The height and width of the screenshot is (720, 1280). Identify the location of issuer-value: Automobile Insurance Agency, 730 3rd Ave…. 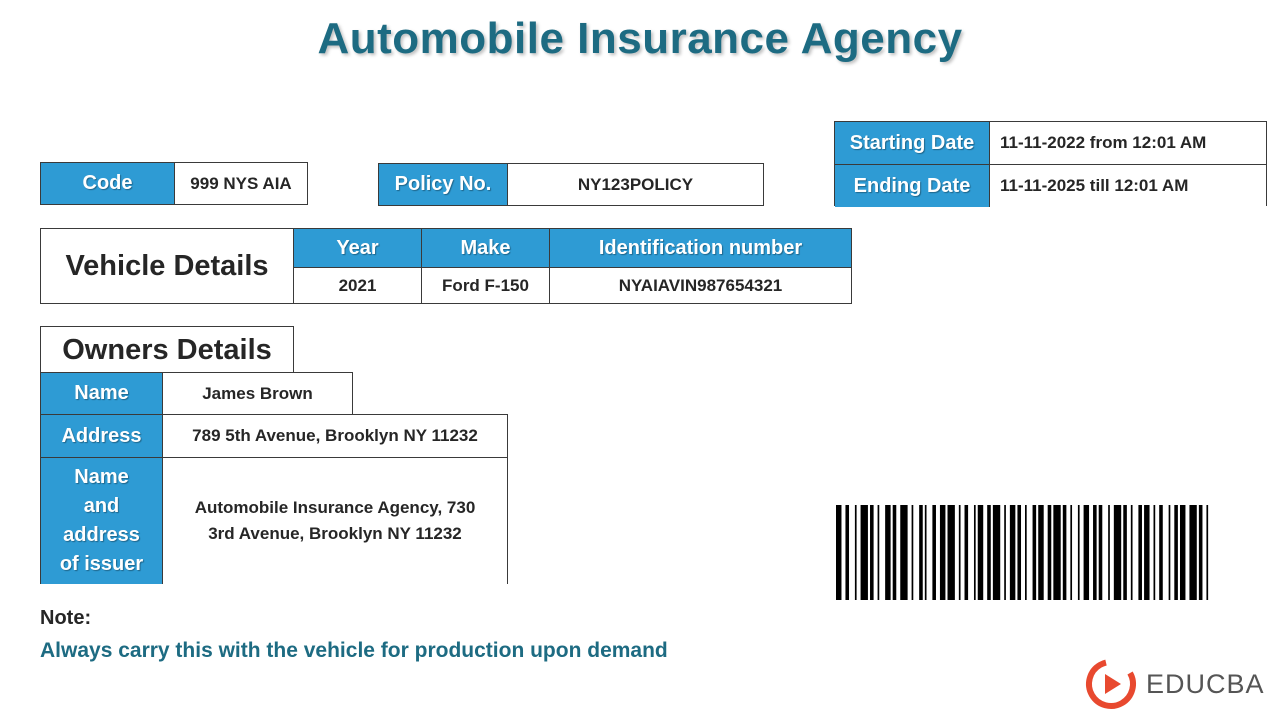
(335, 521).